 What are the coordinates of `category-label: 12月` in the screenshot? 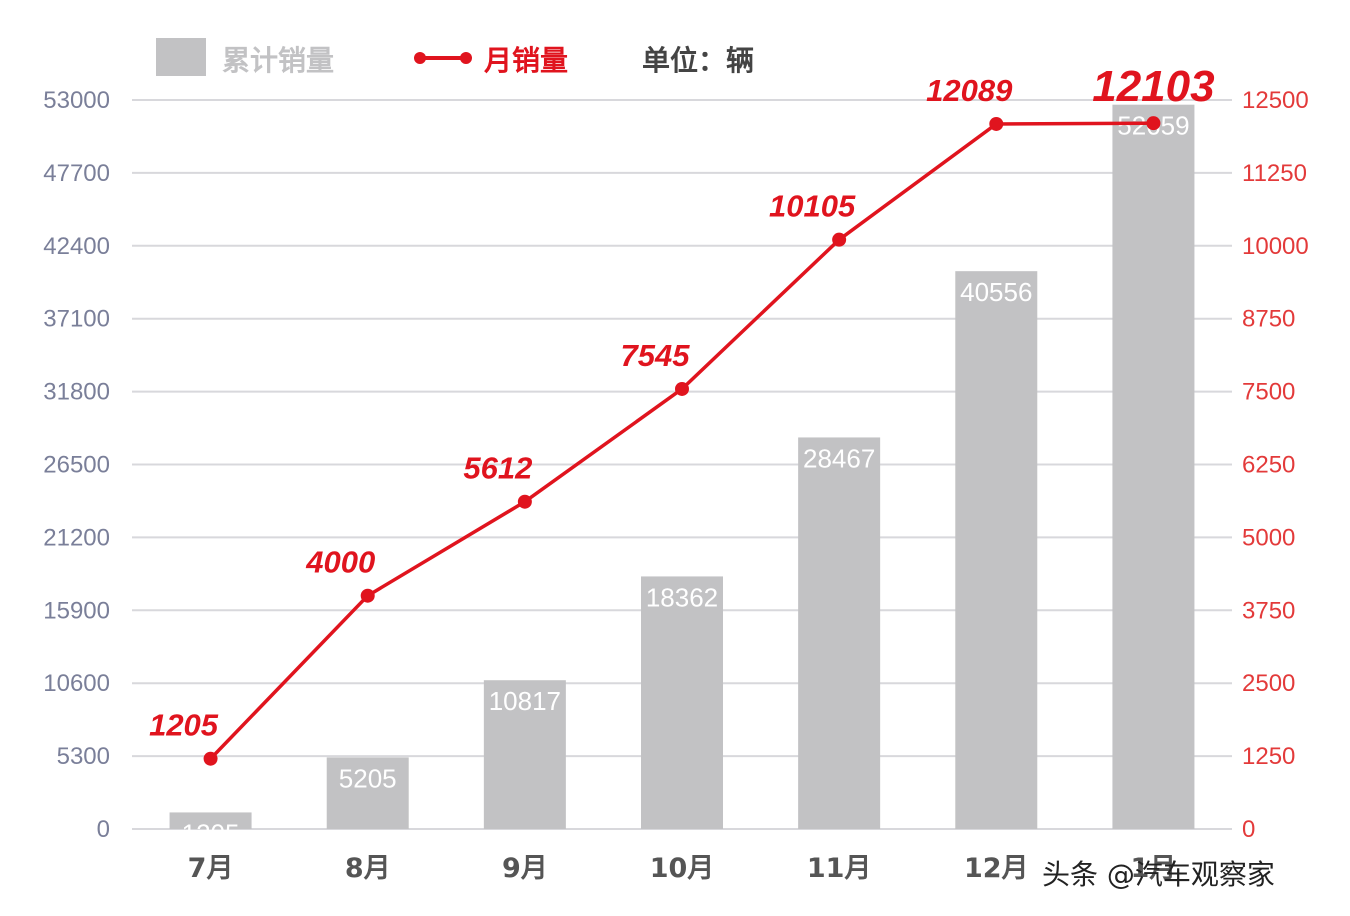 It's located at (996, 868).